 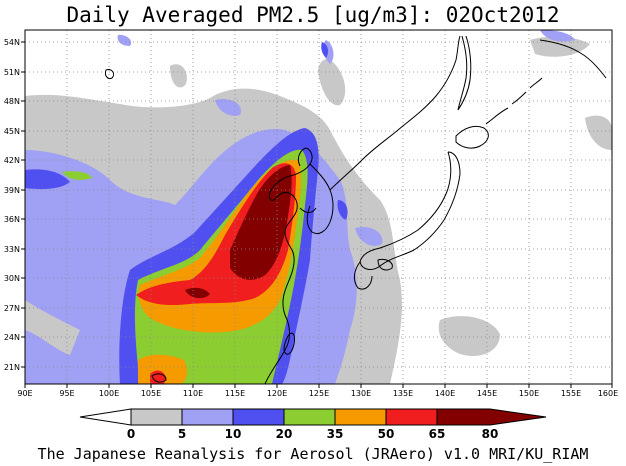 I want to click on lon-tick-label: 100E, so click(x=109, y=393).